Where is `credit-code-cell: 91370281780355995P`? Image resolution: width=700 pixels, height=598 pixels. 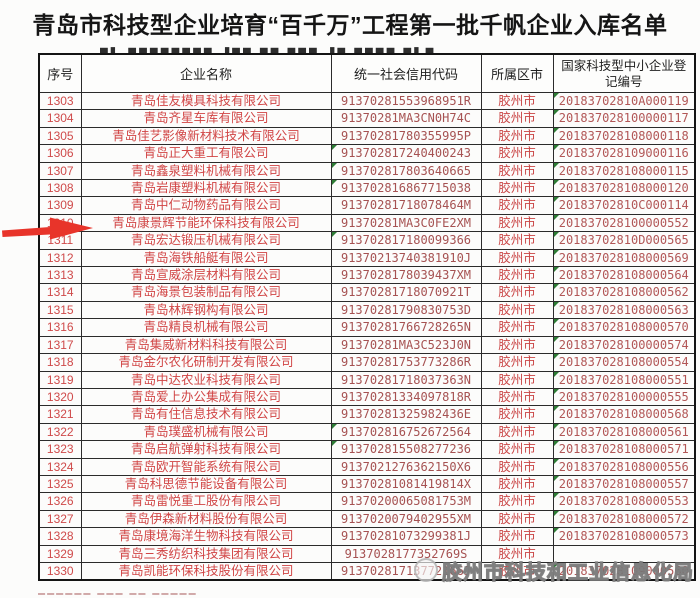 credit-code-cell: 91370281780355995P is located at coordinates (406, 136).